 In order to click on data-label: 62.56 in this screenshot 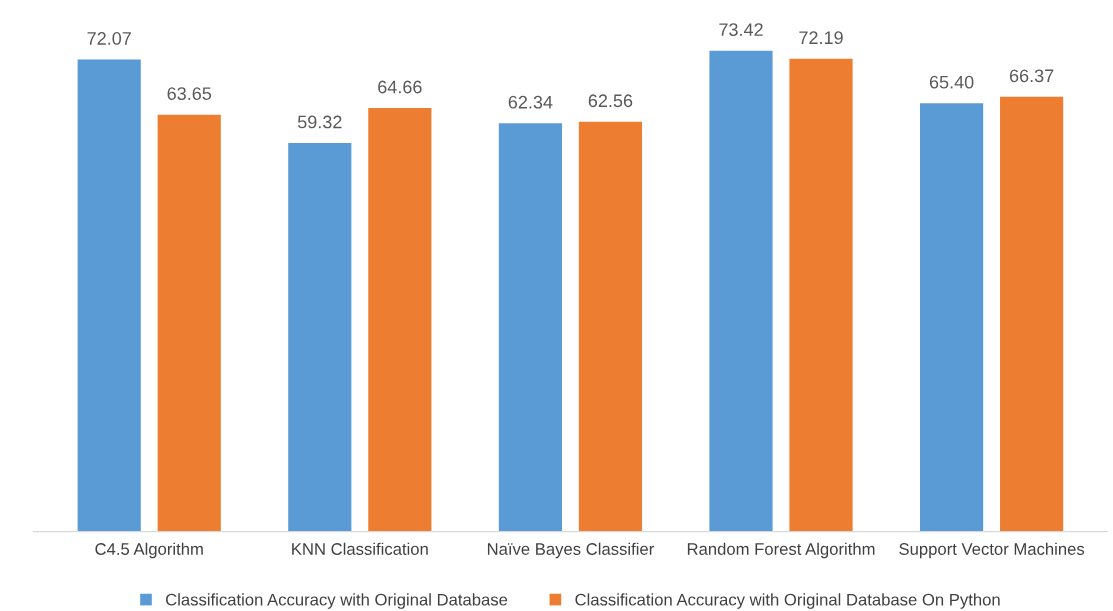, I will do `click(610, 101)`.